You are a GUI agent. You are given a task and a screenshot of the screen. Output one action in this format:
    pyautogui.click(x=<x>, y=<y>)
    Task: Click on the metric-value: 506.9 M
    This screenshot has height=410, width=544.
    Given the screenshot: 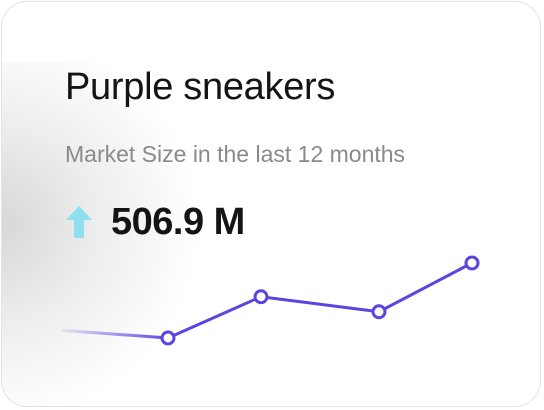 What is the action you would take?
    pyautogui.click(x=178, y=221)
    